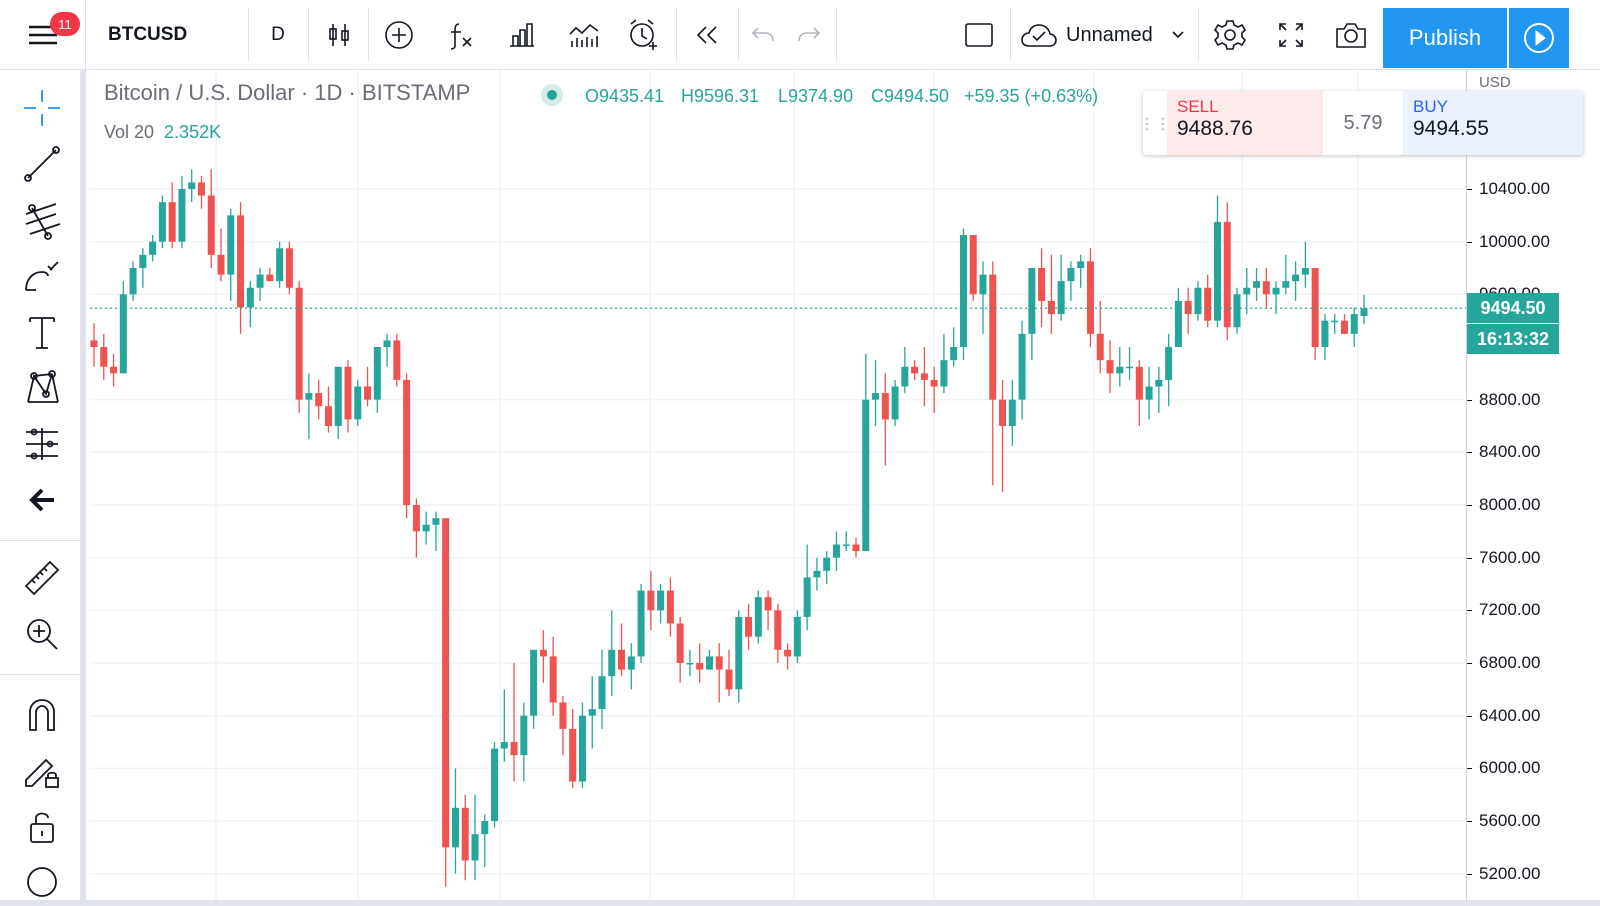 This screenshot has height=906, width=1600. I want to click on layout-icon, so click(979, 35).